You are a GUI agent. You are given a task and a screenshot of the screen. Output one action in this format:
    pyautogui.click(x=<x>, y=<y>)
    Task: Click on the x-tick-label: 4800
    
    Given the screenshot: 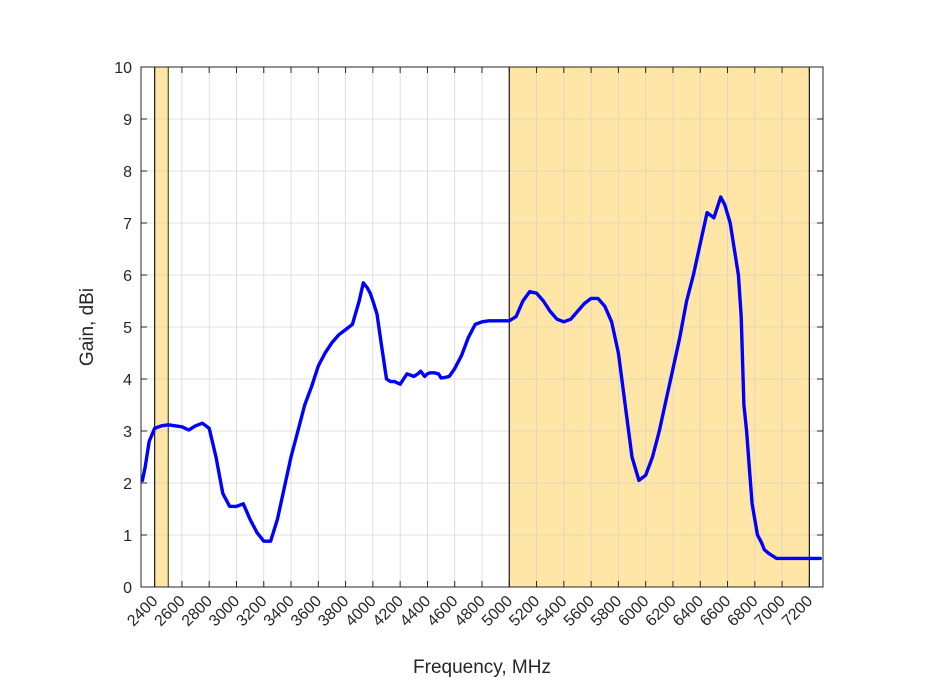 What is the action you would take?
    pyautogui.click(x=470, y=611)
    